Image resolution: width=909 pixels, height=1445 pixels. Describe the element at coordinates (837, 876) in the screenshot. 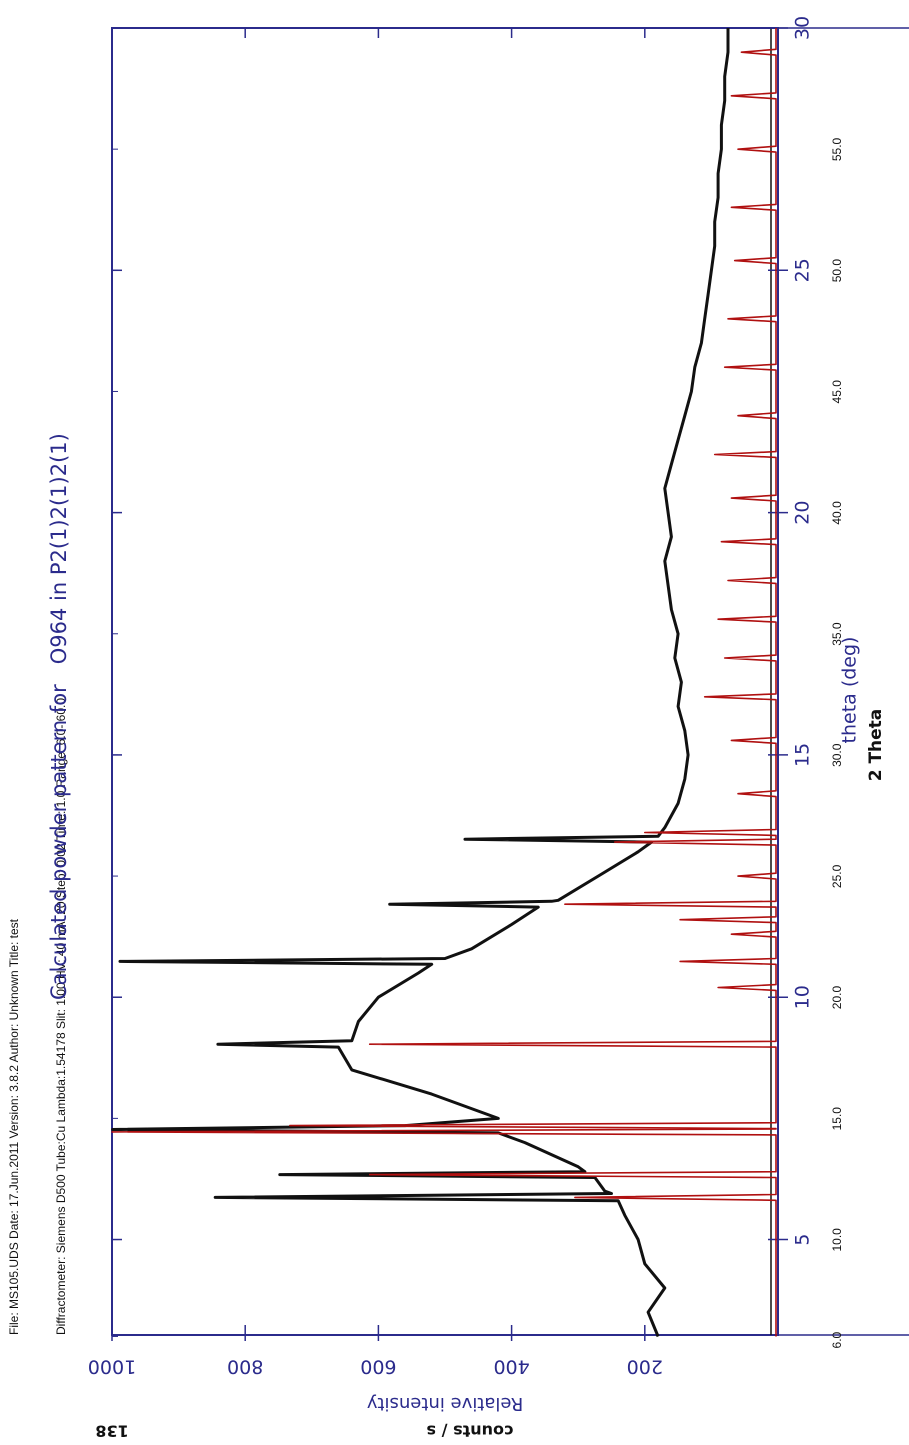

I see `x2-tick-label: 25.0` at that location.